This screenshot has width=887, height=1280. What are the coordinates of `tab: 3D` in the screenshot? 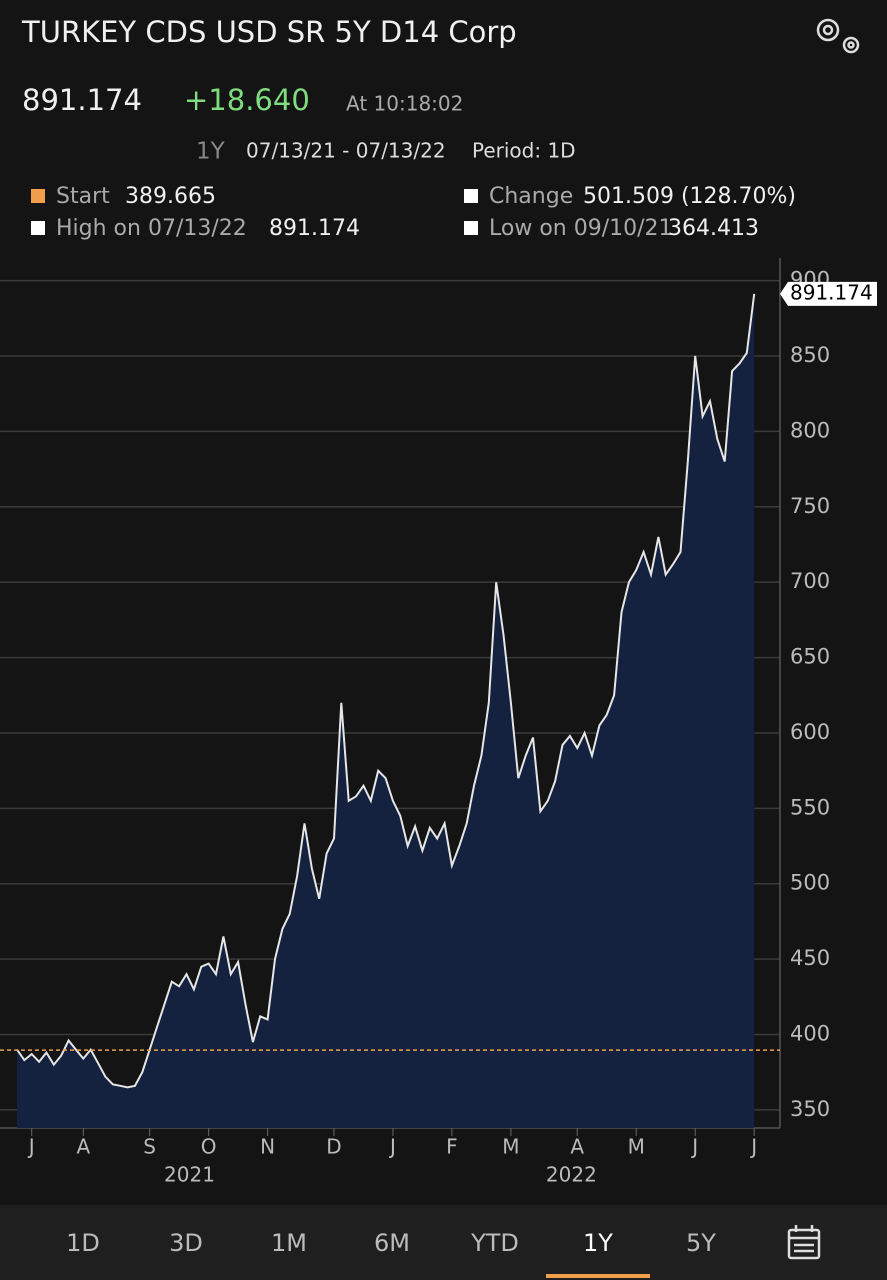 It's located at (186, 1243).